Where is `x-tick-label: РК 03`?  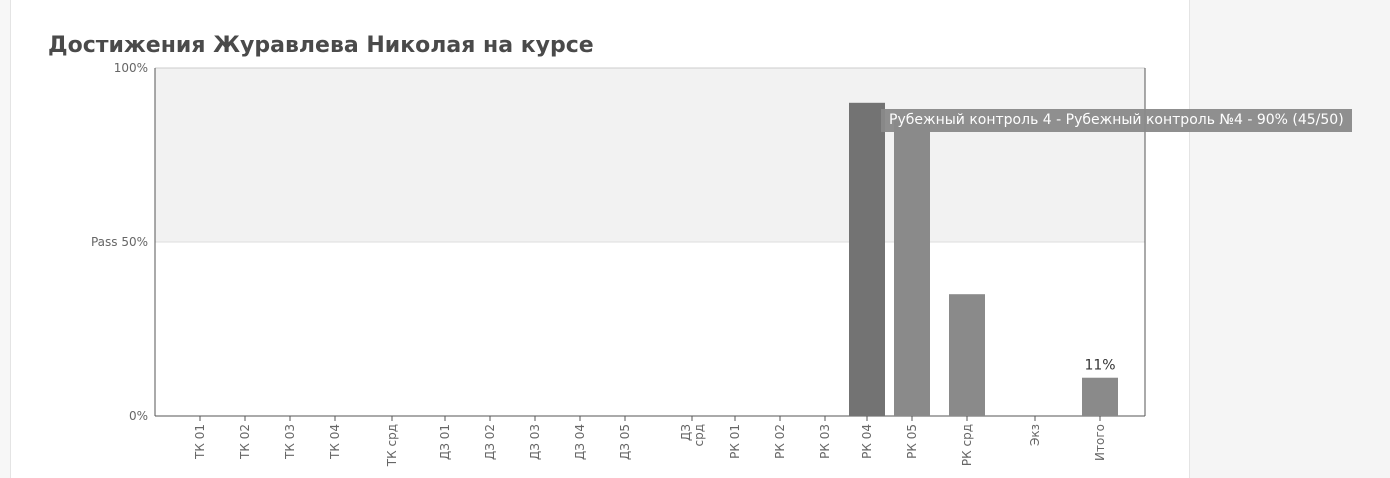 x-tick-label: РК 03 is located at coordinates (825, 441).